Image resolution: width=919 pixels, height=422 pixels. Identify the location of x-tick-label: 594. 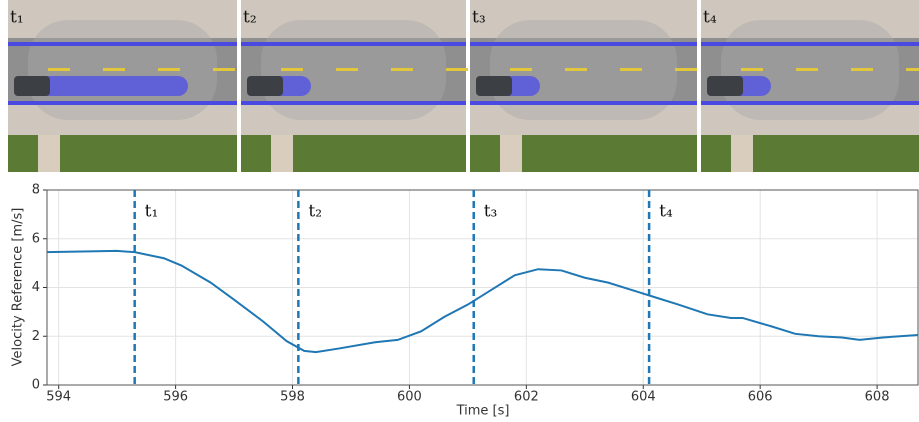
(58, 397).